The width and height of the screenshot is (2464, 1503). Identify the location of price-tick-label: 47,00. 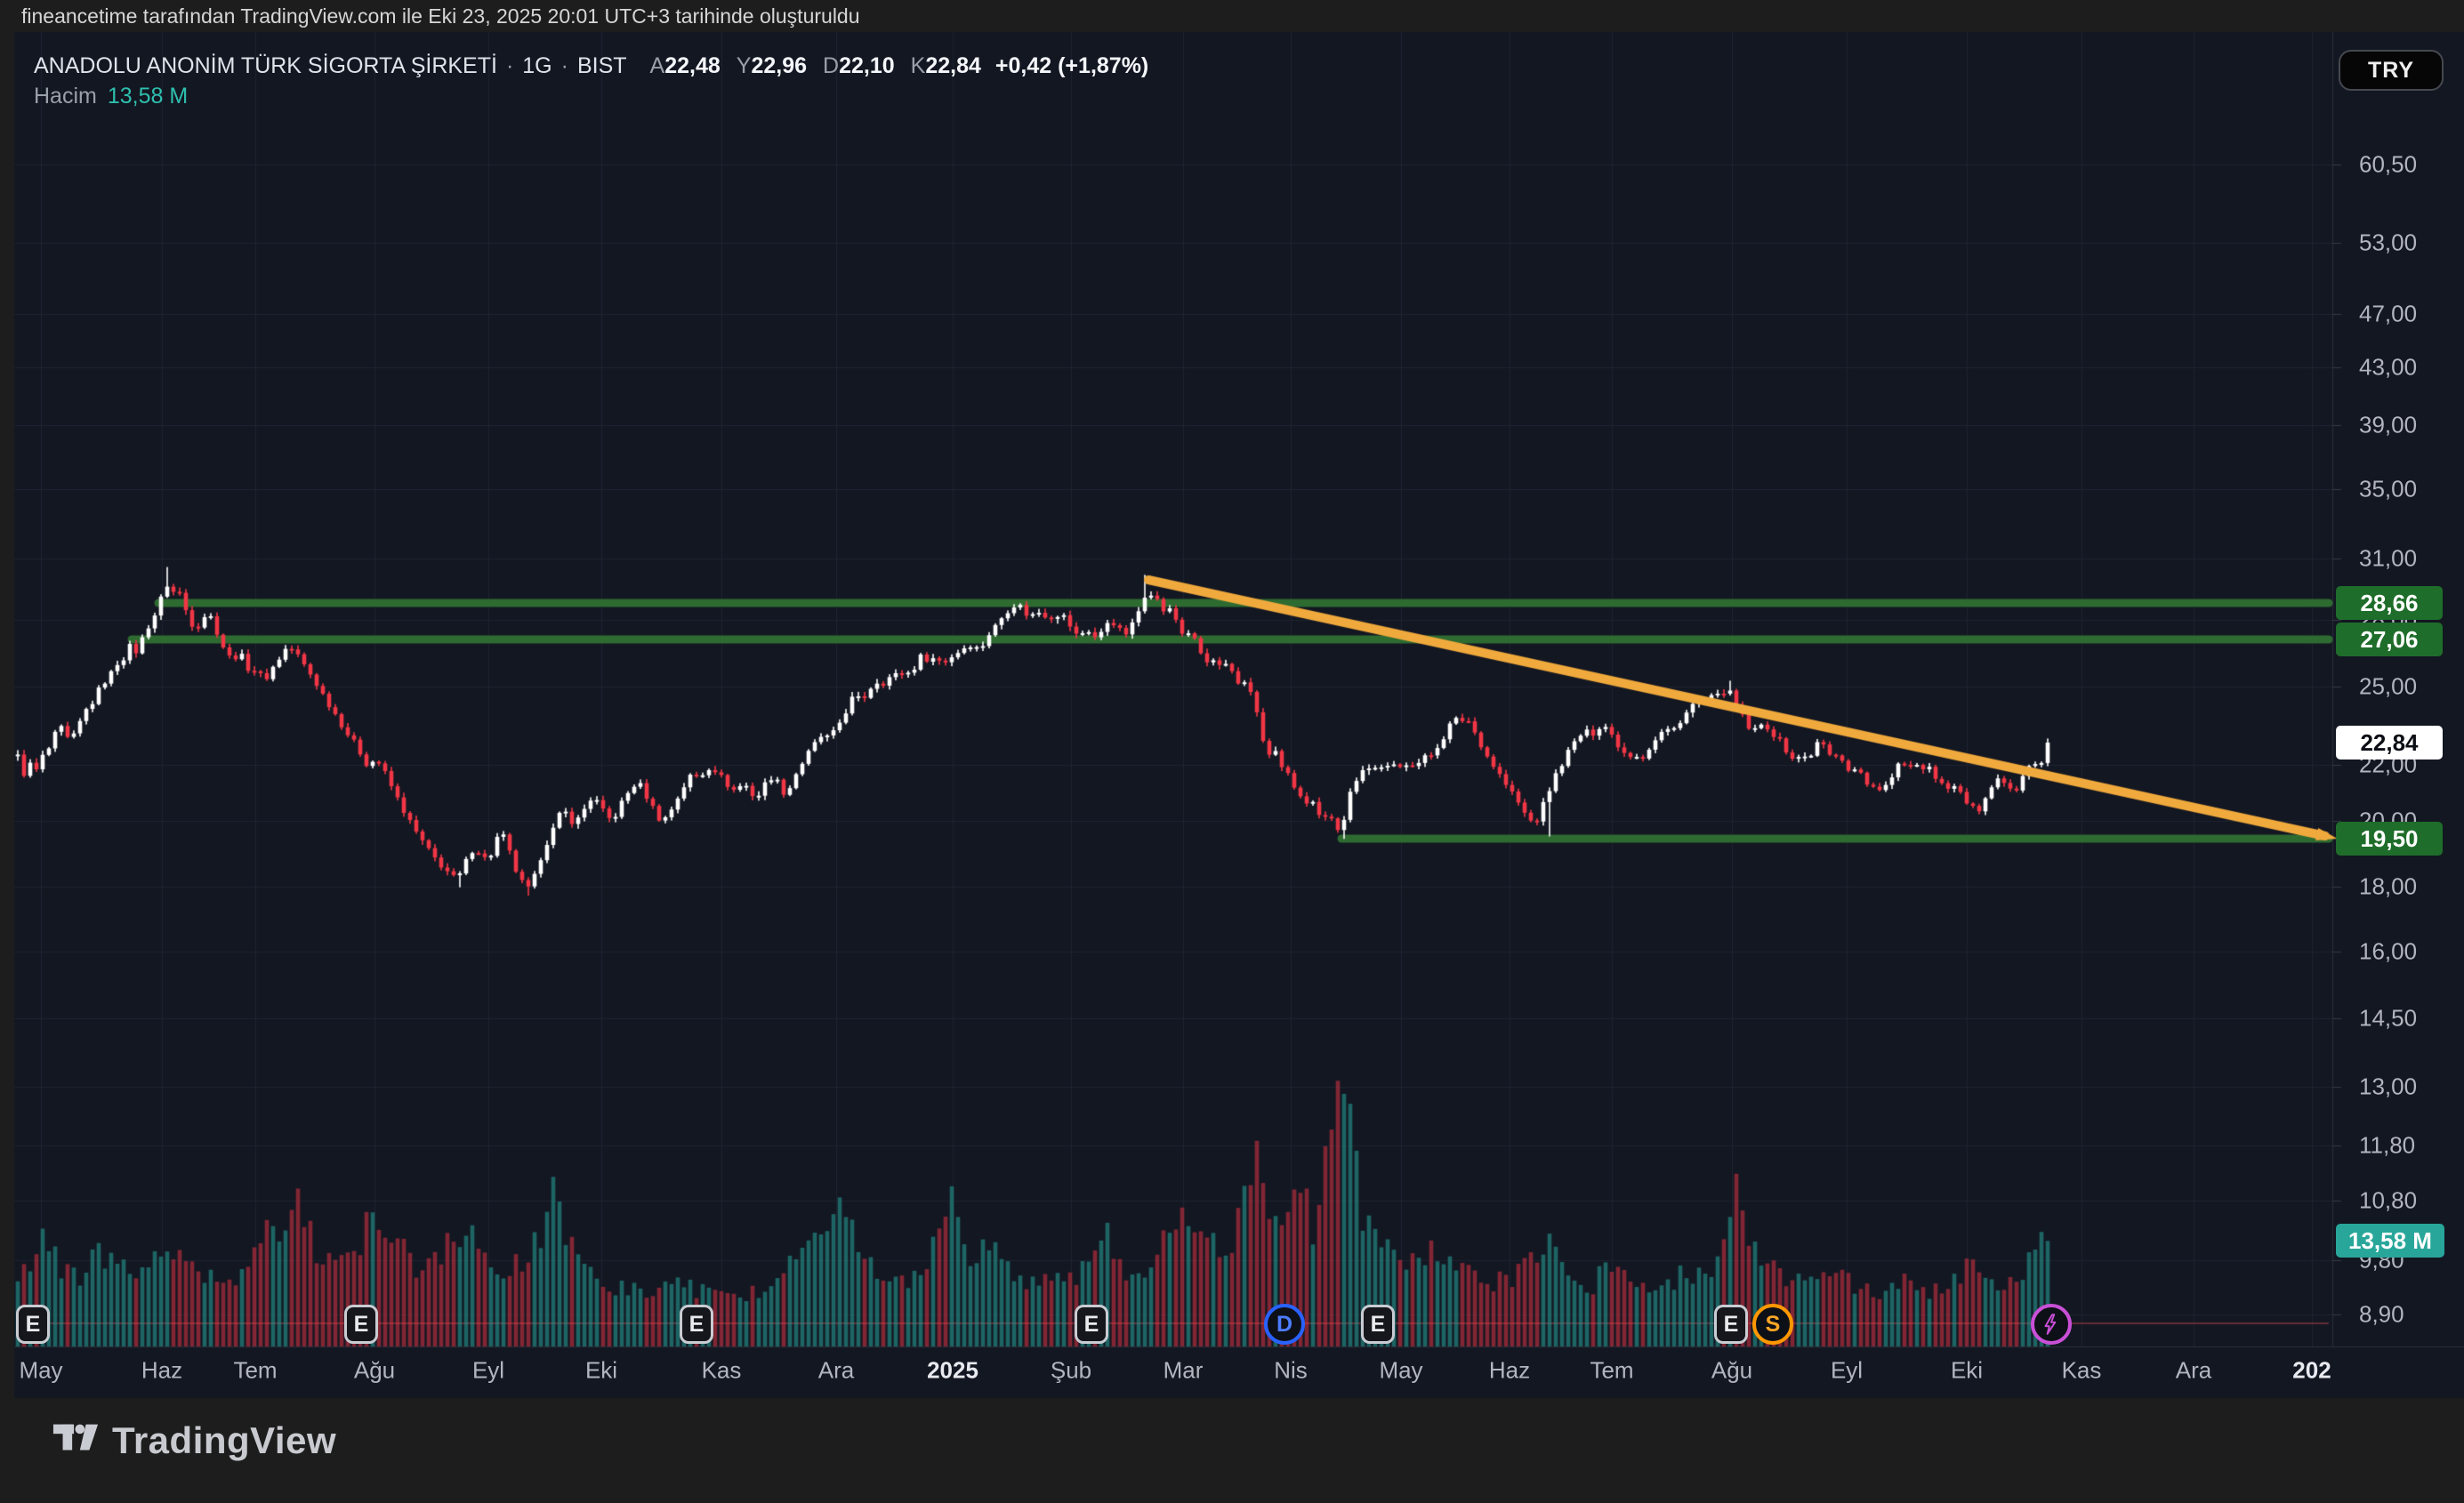
(2388, 313).